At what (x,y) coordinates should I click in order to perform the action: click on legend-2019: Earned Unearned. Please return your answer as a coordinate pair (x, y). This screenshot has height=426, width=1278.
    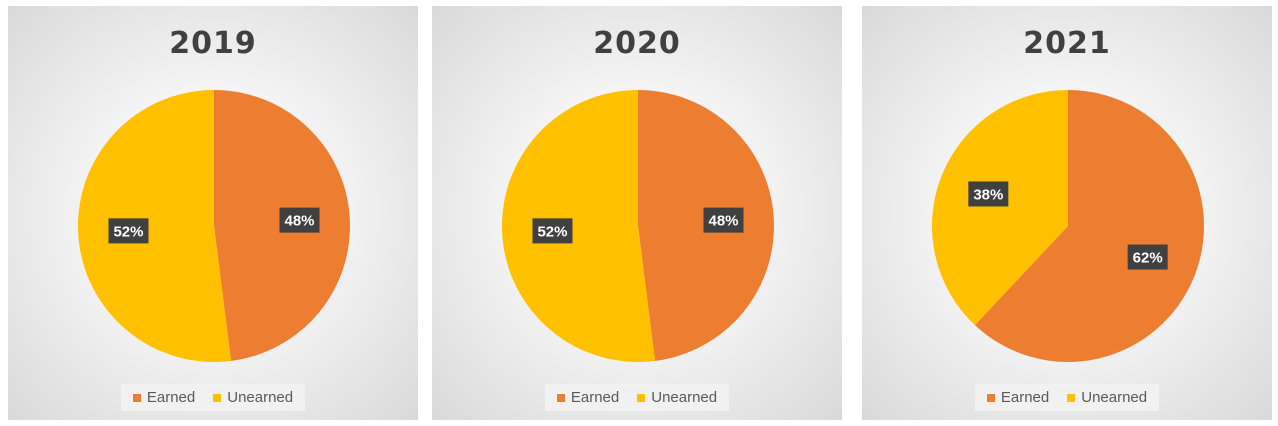
    Looking at the image, I should click on (213, 397).